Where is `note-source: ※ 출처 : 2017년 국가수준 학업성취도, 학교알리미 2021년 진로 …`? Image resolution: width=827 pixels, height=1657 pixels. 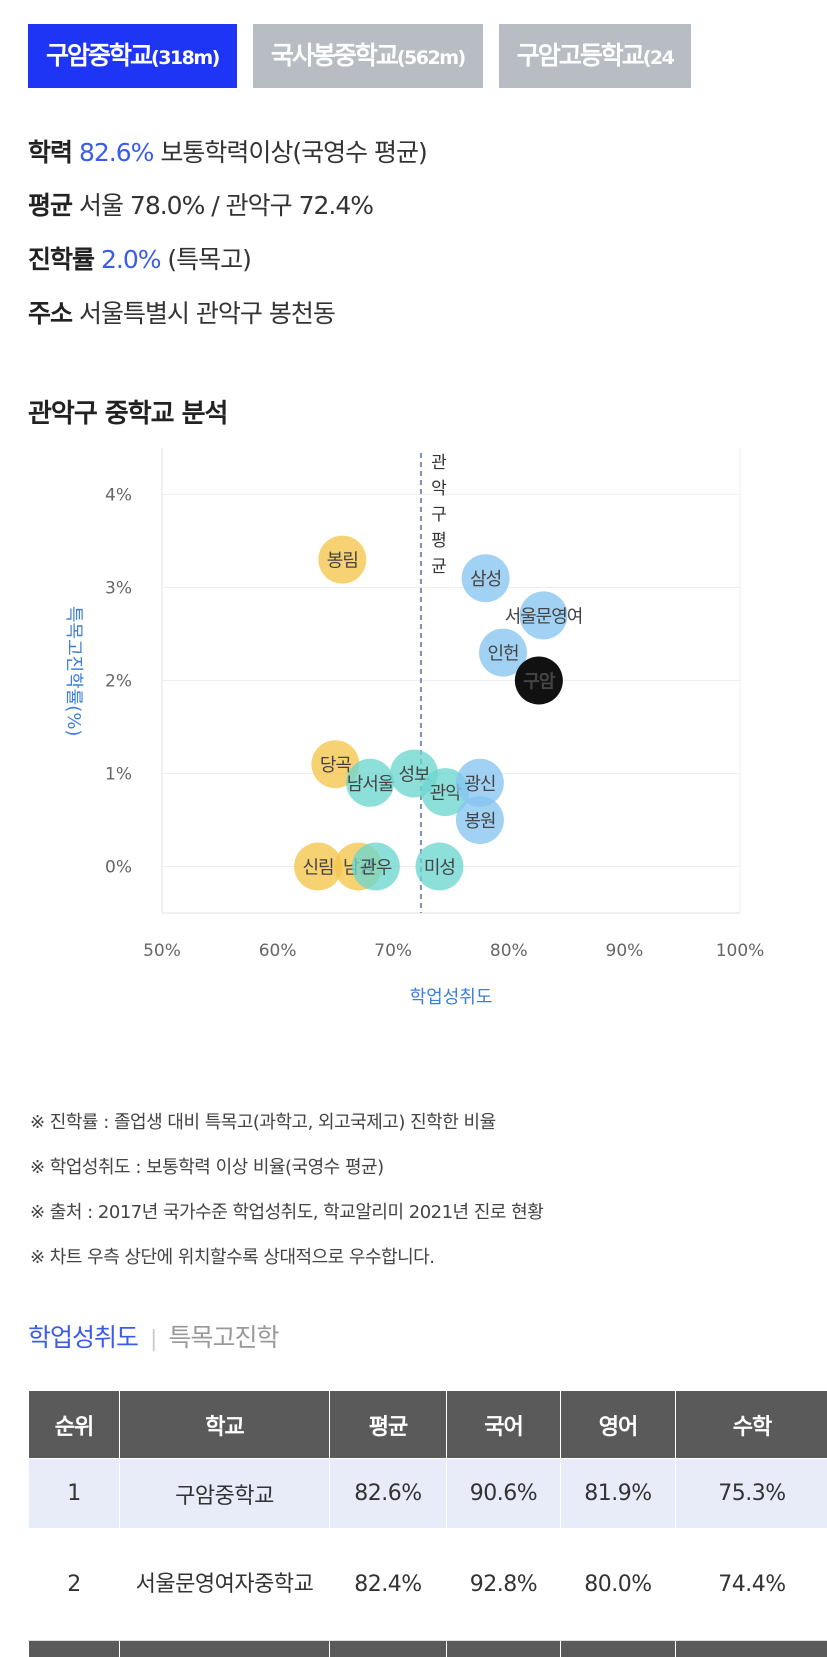
note-source: ※ 출처 : 2017년 국가수준 학업성취도, 학교알리미 2021년 진로 … is located at coordinates (287, 1212).